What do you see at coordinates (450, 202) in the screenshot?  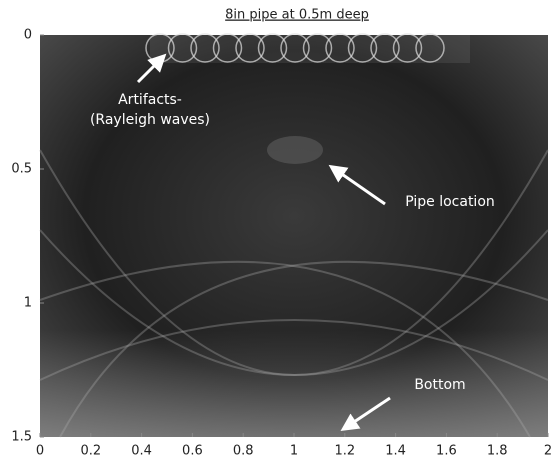 I see `annotation: Pipe location` at bounding box center [450, 202].